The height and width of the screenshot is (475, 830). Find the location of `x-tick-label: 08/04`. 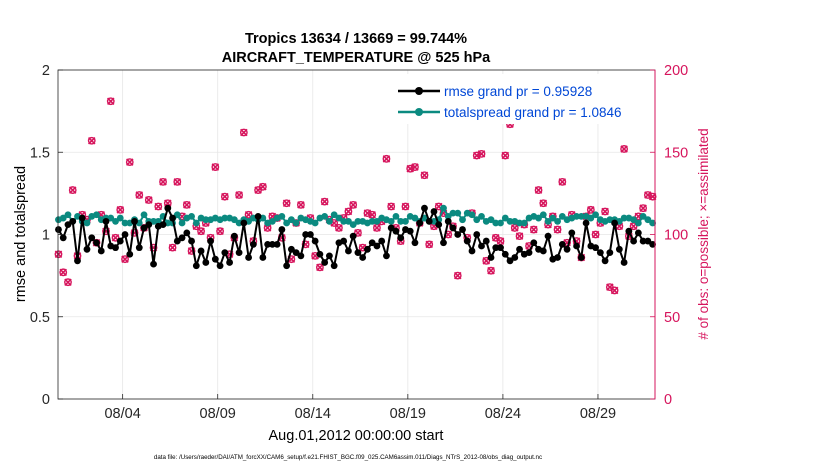

x-tick-label: 08/04 is located at coordinates (122, 414).